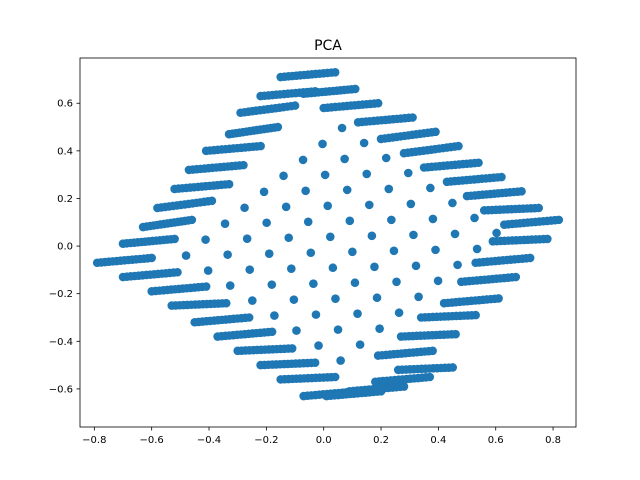  What do you see at coordinates (61, 389) in the screenshot?
I see `y-tick-label: −0.6` at bounding box center [61, 389].